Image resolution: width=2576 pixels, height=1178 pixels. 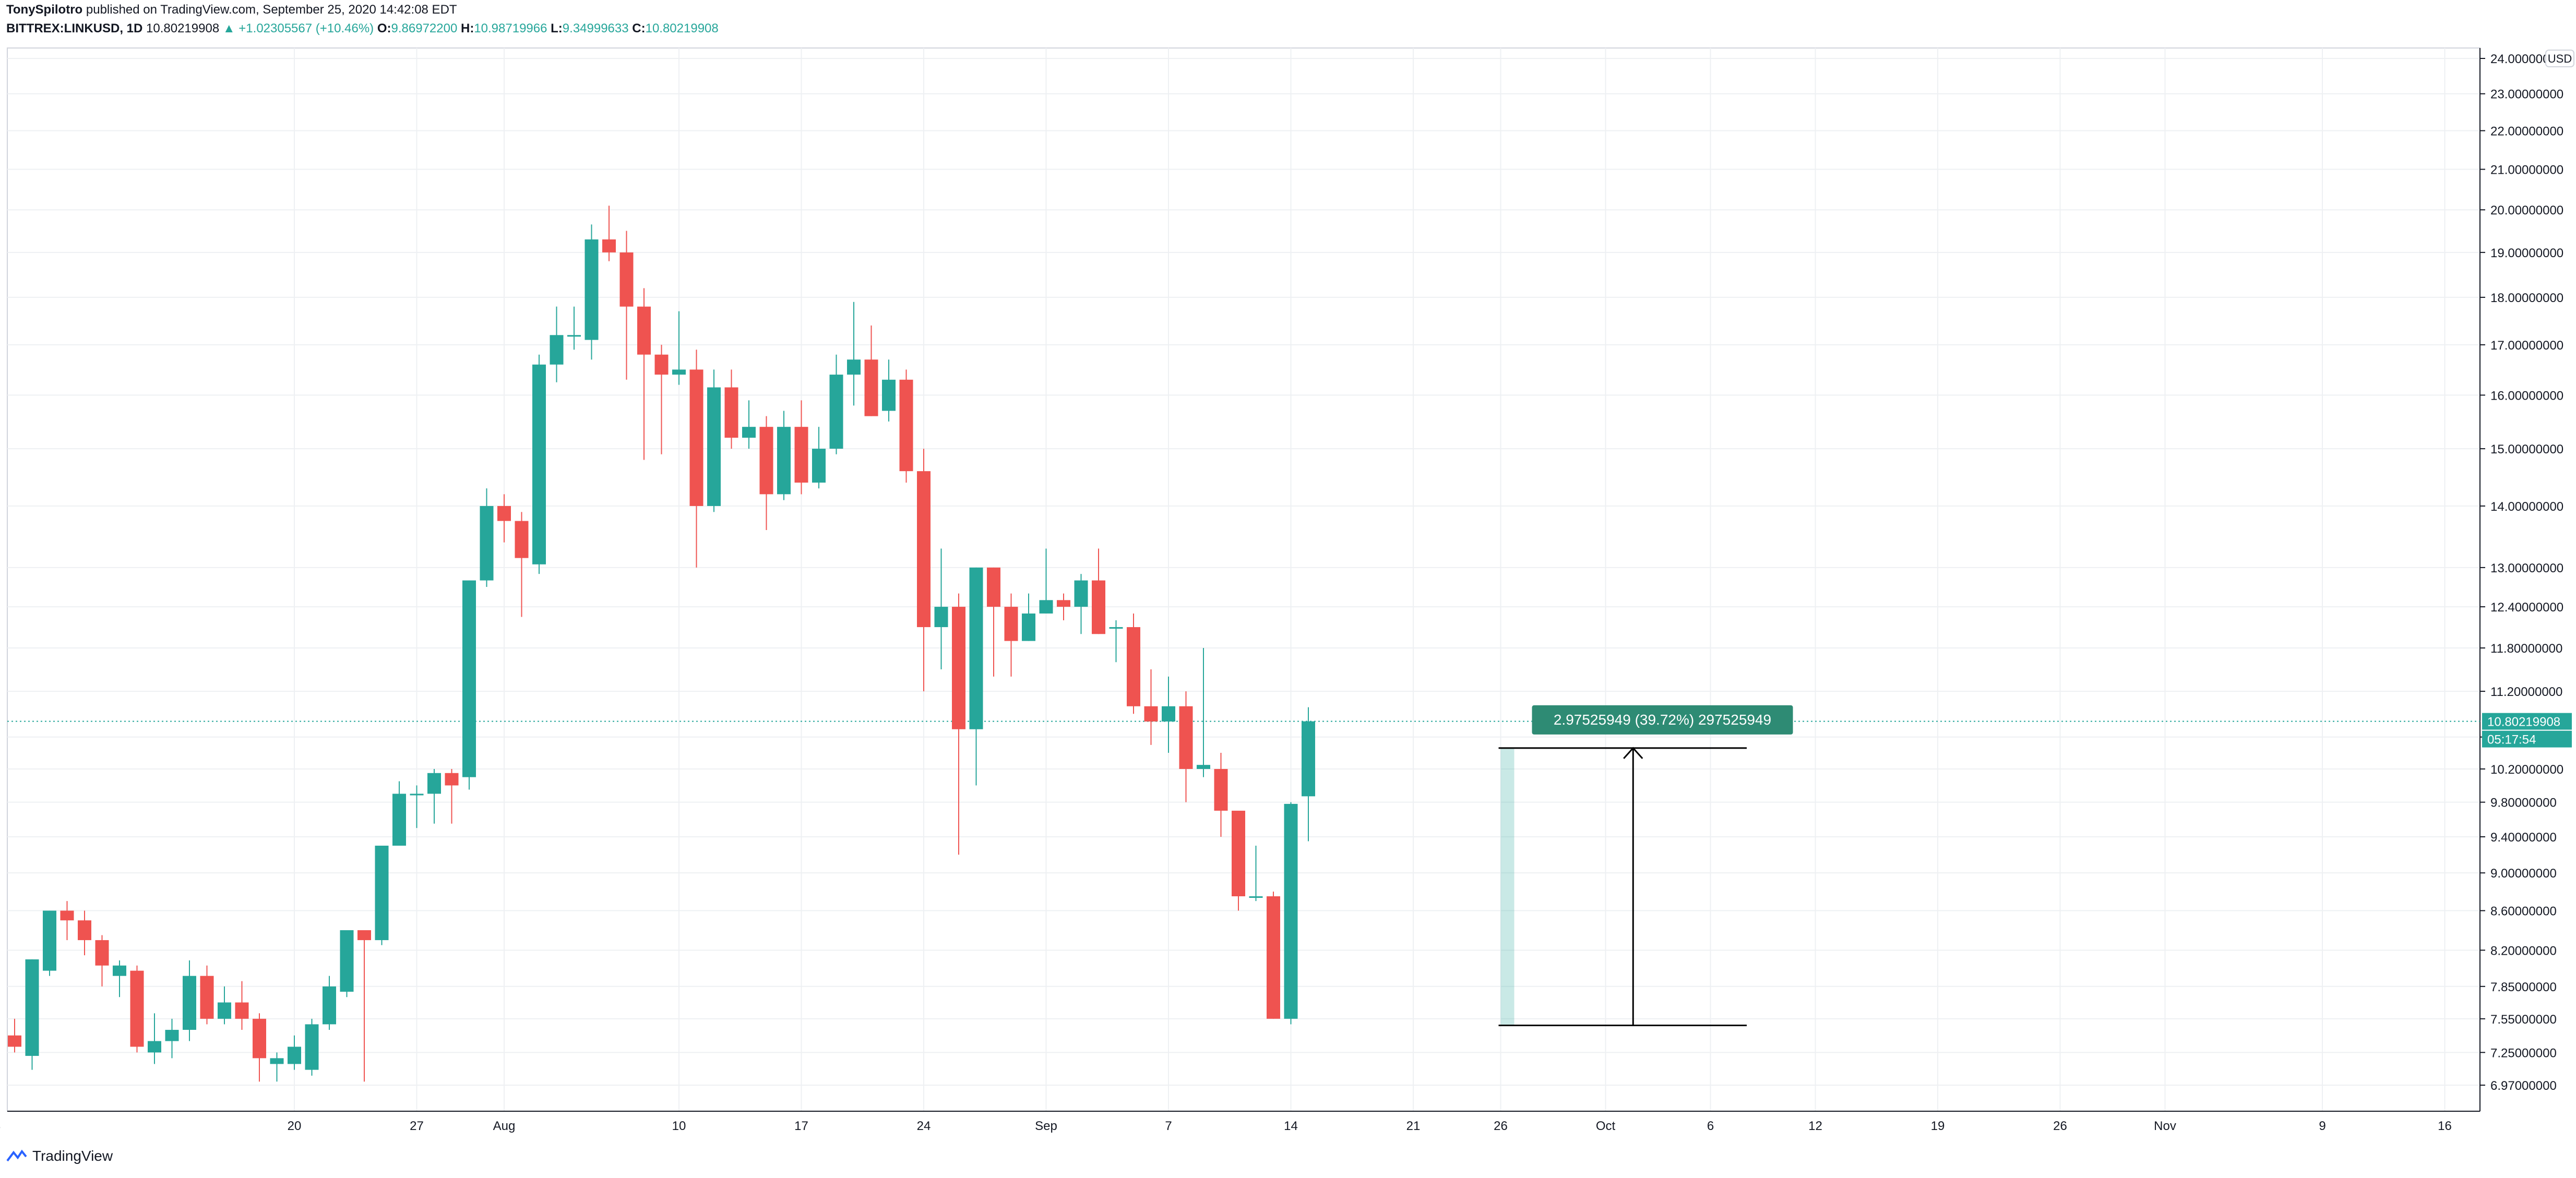 What do you see at coordinates (73, 1156) in the screenshot?
I see `footer-brand: TradingView` at bounding box center [73, 1156].